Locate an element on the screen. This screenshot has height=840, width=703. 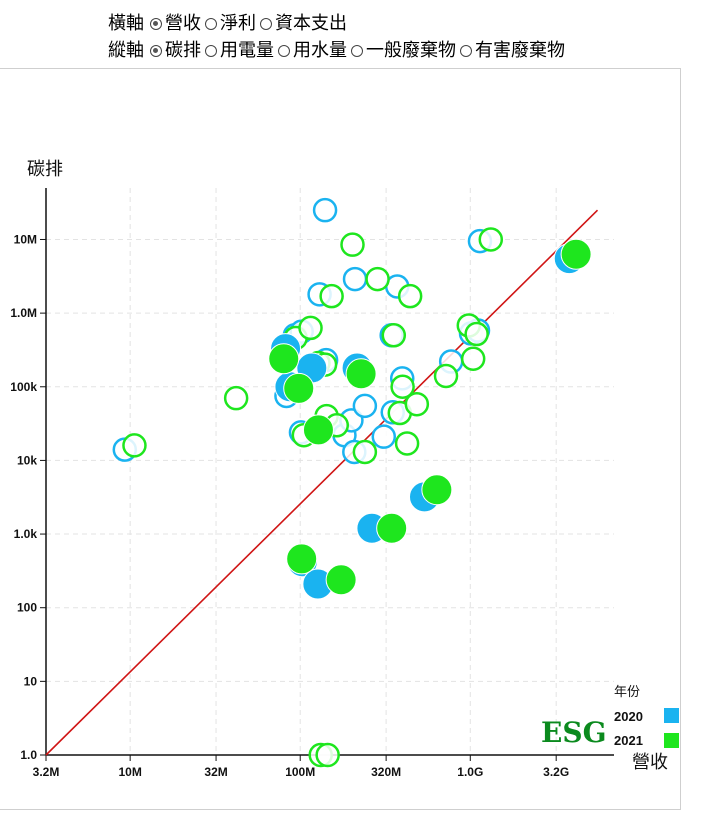
x-tick-label: 32M is located at coordinates (215, 772).